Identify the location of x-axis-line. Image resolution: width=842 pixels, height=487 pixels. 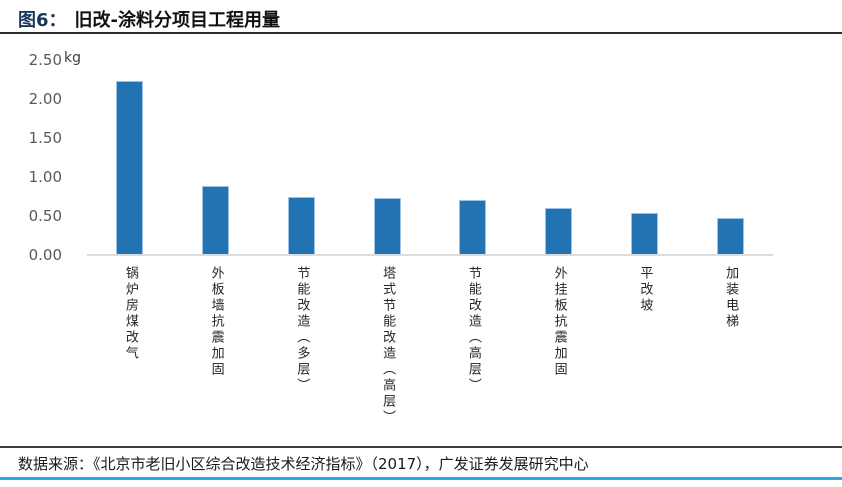
(430, 255).